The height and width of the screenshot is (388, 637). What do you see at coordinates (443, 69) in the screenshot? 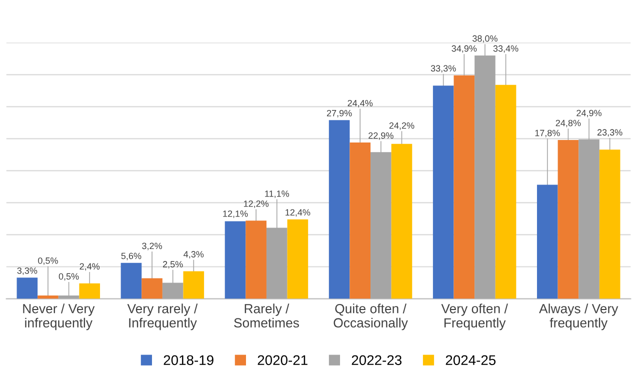
I see `data-label: 33,3%` at bounding box center [443, 69].